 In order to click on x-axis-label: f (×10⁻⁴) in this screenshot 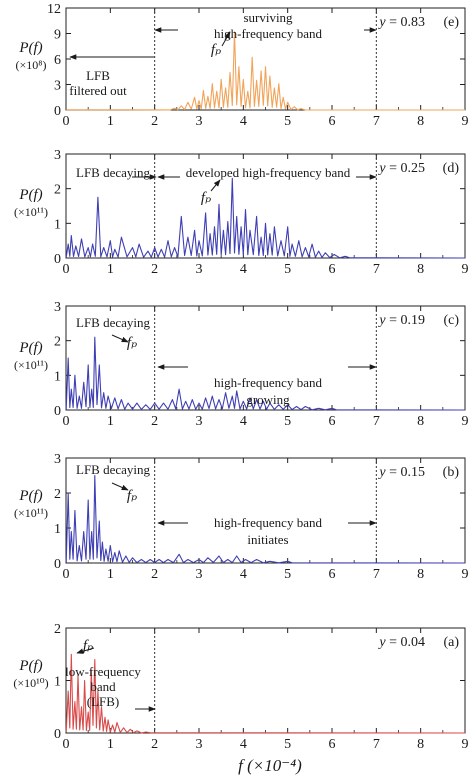, I will do `click(270, 765)`.